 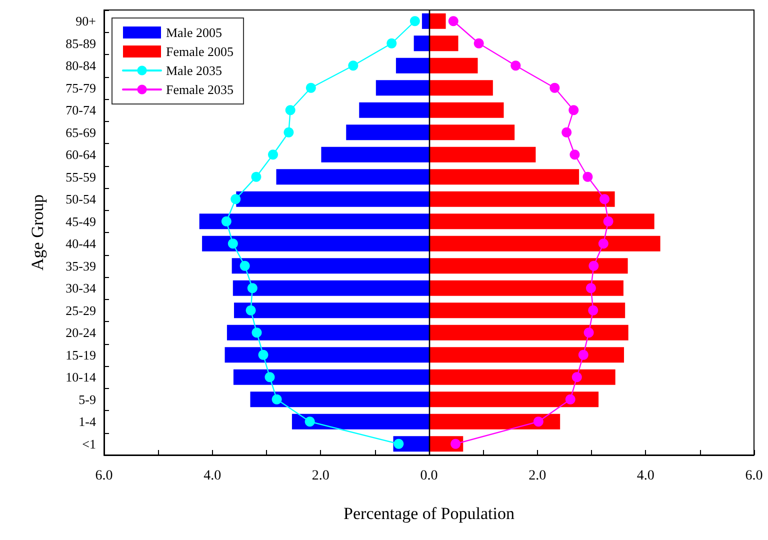 What do you see at coordinates (194, 32) in the screenshot?
I see `legend-label: Male 2005` at bounding box center [194, 32].